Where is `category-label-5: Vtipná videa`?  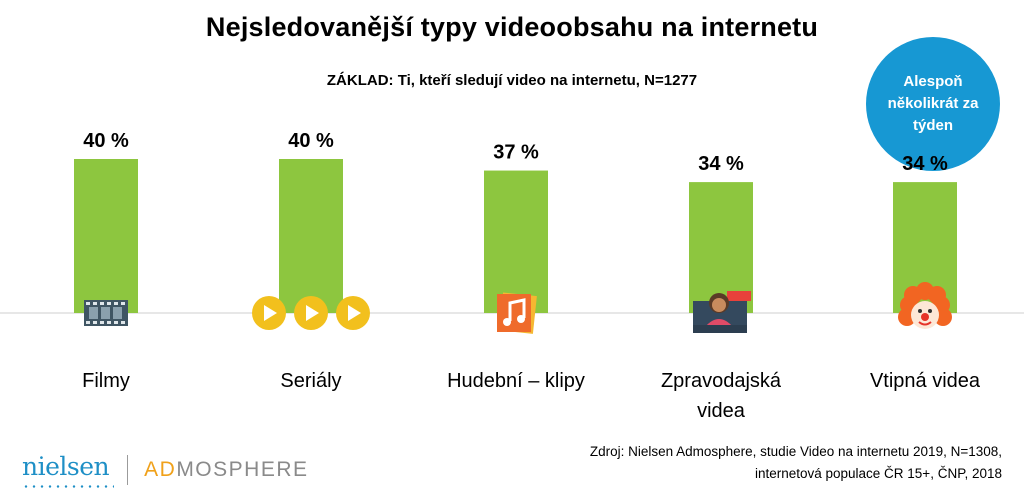
category-label-5: Vtipná videa is located at coordinates (925, 381).